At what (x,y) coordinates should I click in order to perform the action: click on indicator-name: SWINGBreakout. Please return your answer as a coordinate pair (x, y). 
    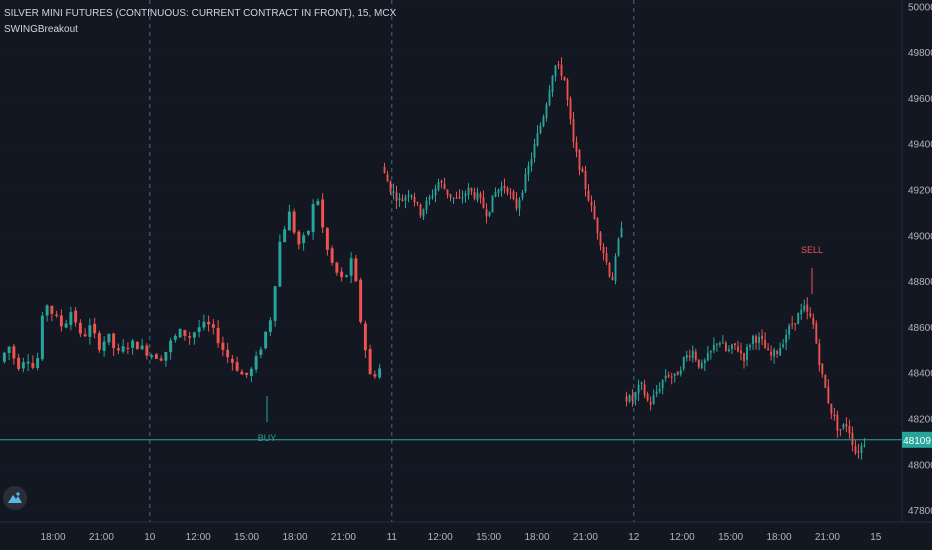
    Looking at the image, I should click on (41, 29).